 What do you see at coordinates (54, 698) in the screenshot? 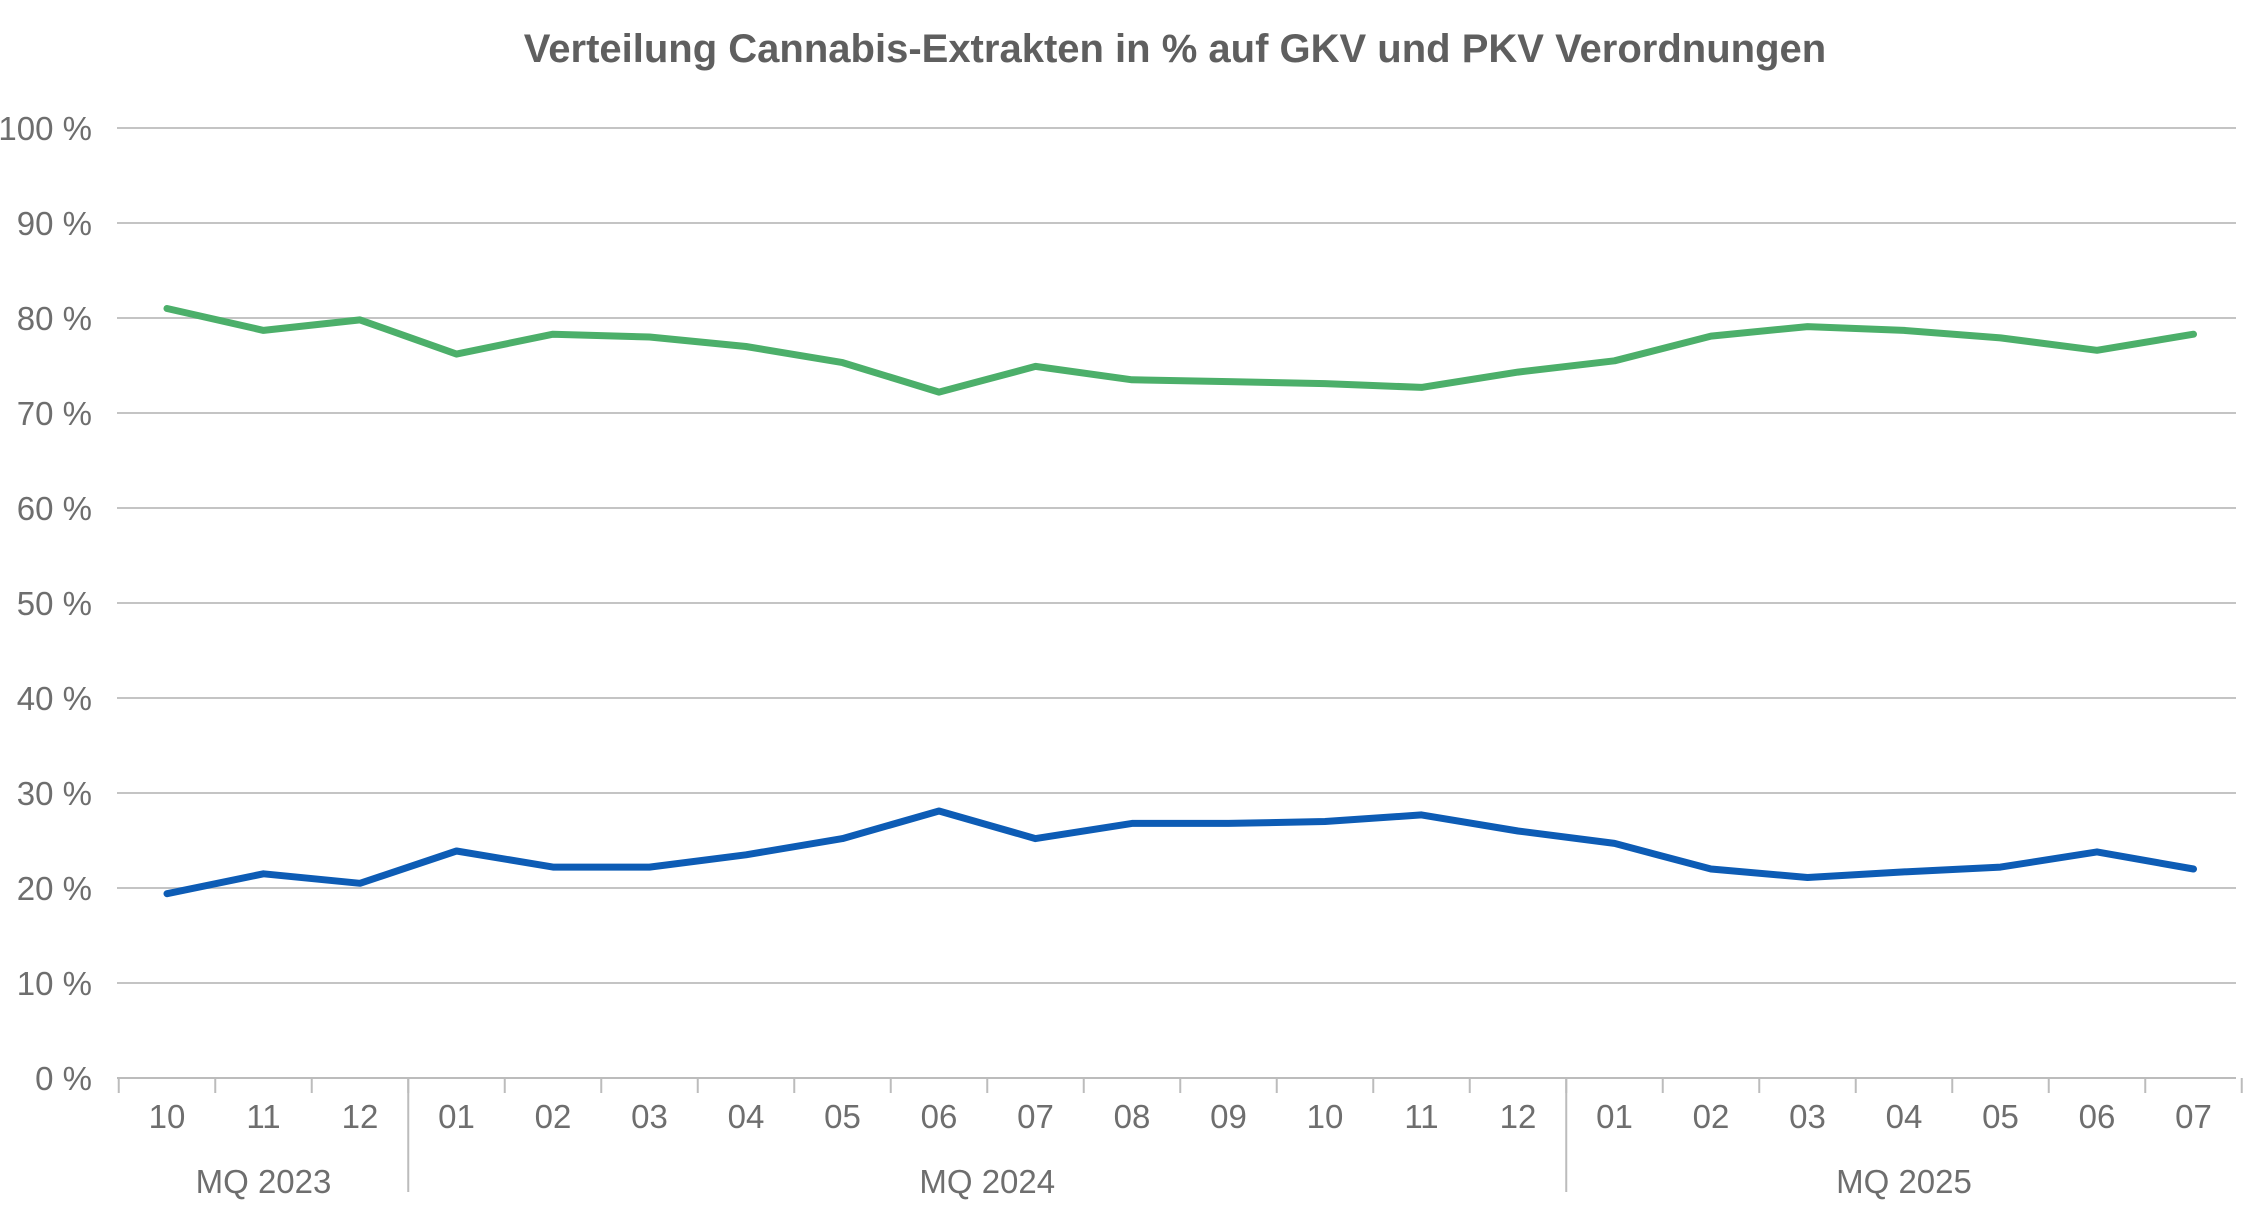
I see `y-tick-label: 40 %` at bounding box center [54, 698].